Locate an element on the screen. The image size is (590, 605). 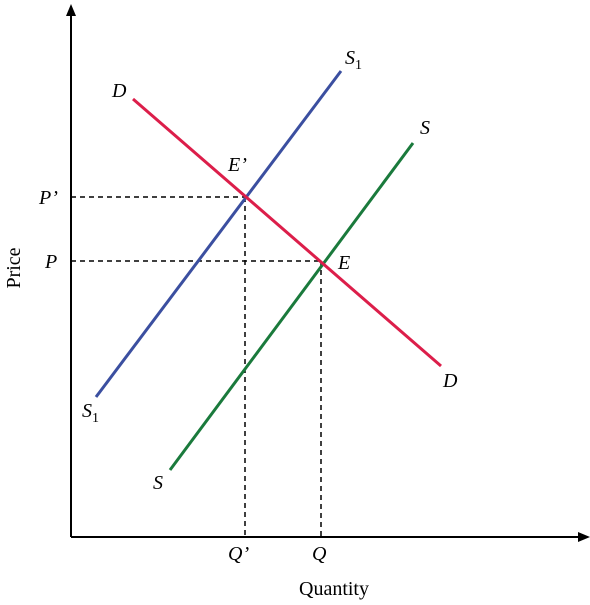
new-equilibrium-label: E’ is located at coordinates (237, 165).